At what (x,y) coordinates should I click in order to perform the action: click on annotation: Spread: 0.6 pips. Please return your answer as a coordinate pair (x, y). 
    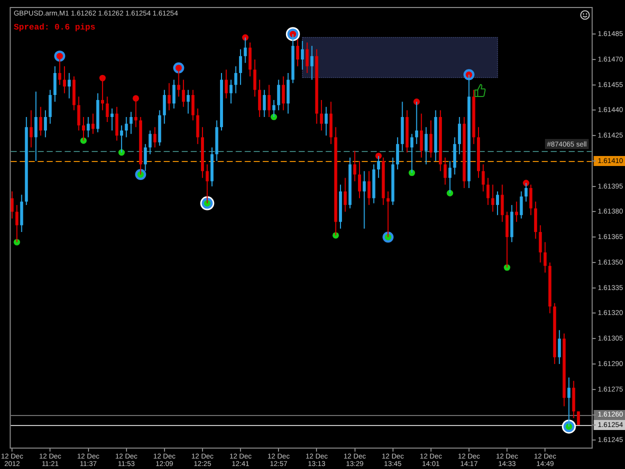
    Looking at the image, I should click on (55, 27).